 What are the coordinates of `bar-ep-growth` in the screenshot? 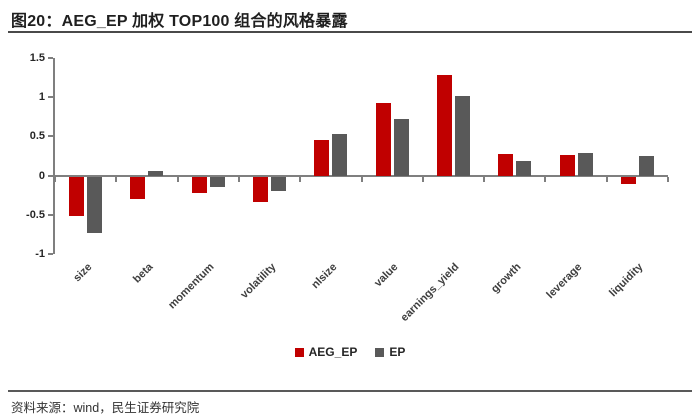 It's located at (524, 168).